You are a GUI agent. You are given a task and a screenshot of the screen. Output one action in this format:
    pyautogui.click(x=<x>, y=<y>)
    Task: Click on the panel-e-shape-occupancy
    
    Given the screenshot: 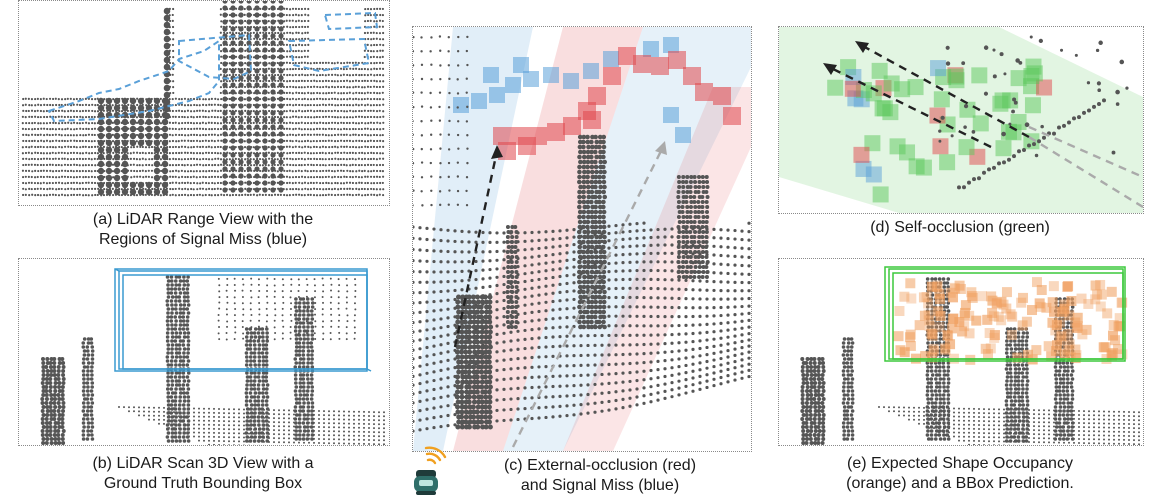 What is the action you would take?
    pyautogui.click(x=961, y=352)
    